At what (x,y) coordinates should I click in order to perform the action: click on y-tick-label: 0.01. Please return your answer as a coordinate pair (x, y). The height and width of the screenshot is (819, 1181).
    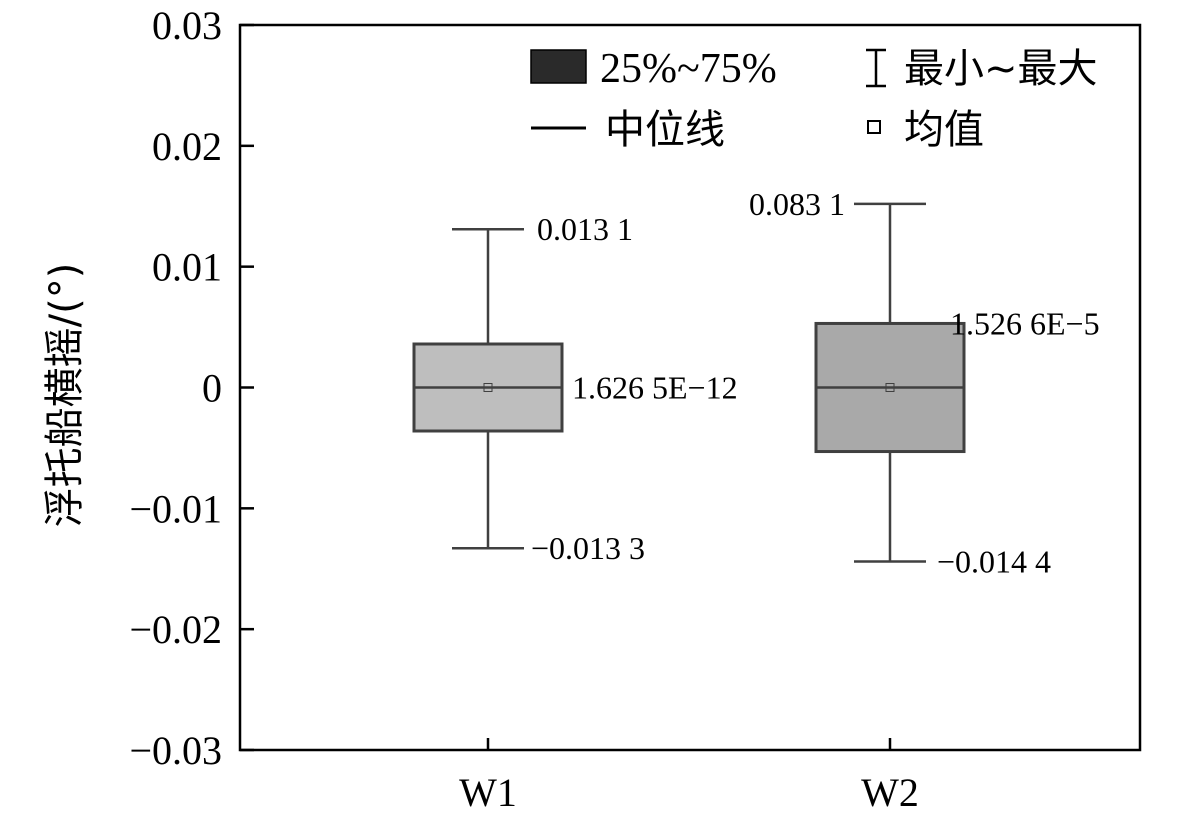
    Looking at the image, I should click on (187, 267).